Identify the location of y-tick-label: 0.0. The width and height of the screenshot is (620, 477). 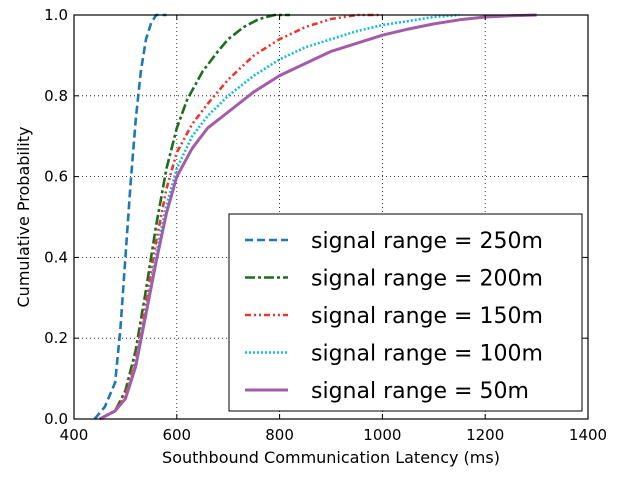
(56, 419).